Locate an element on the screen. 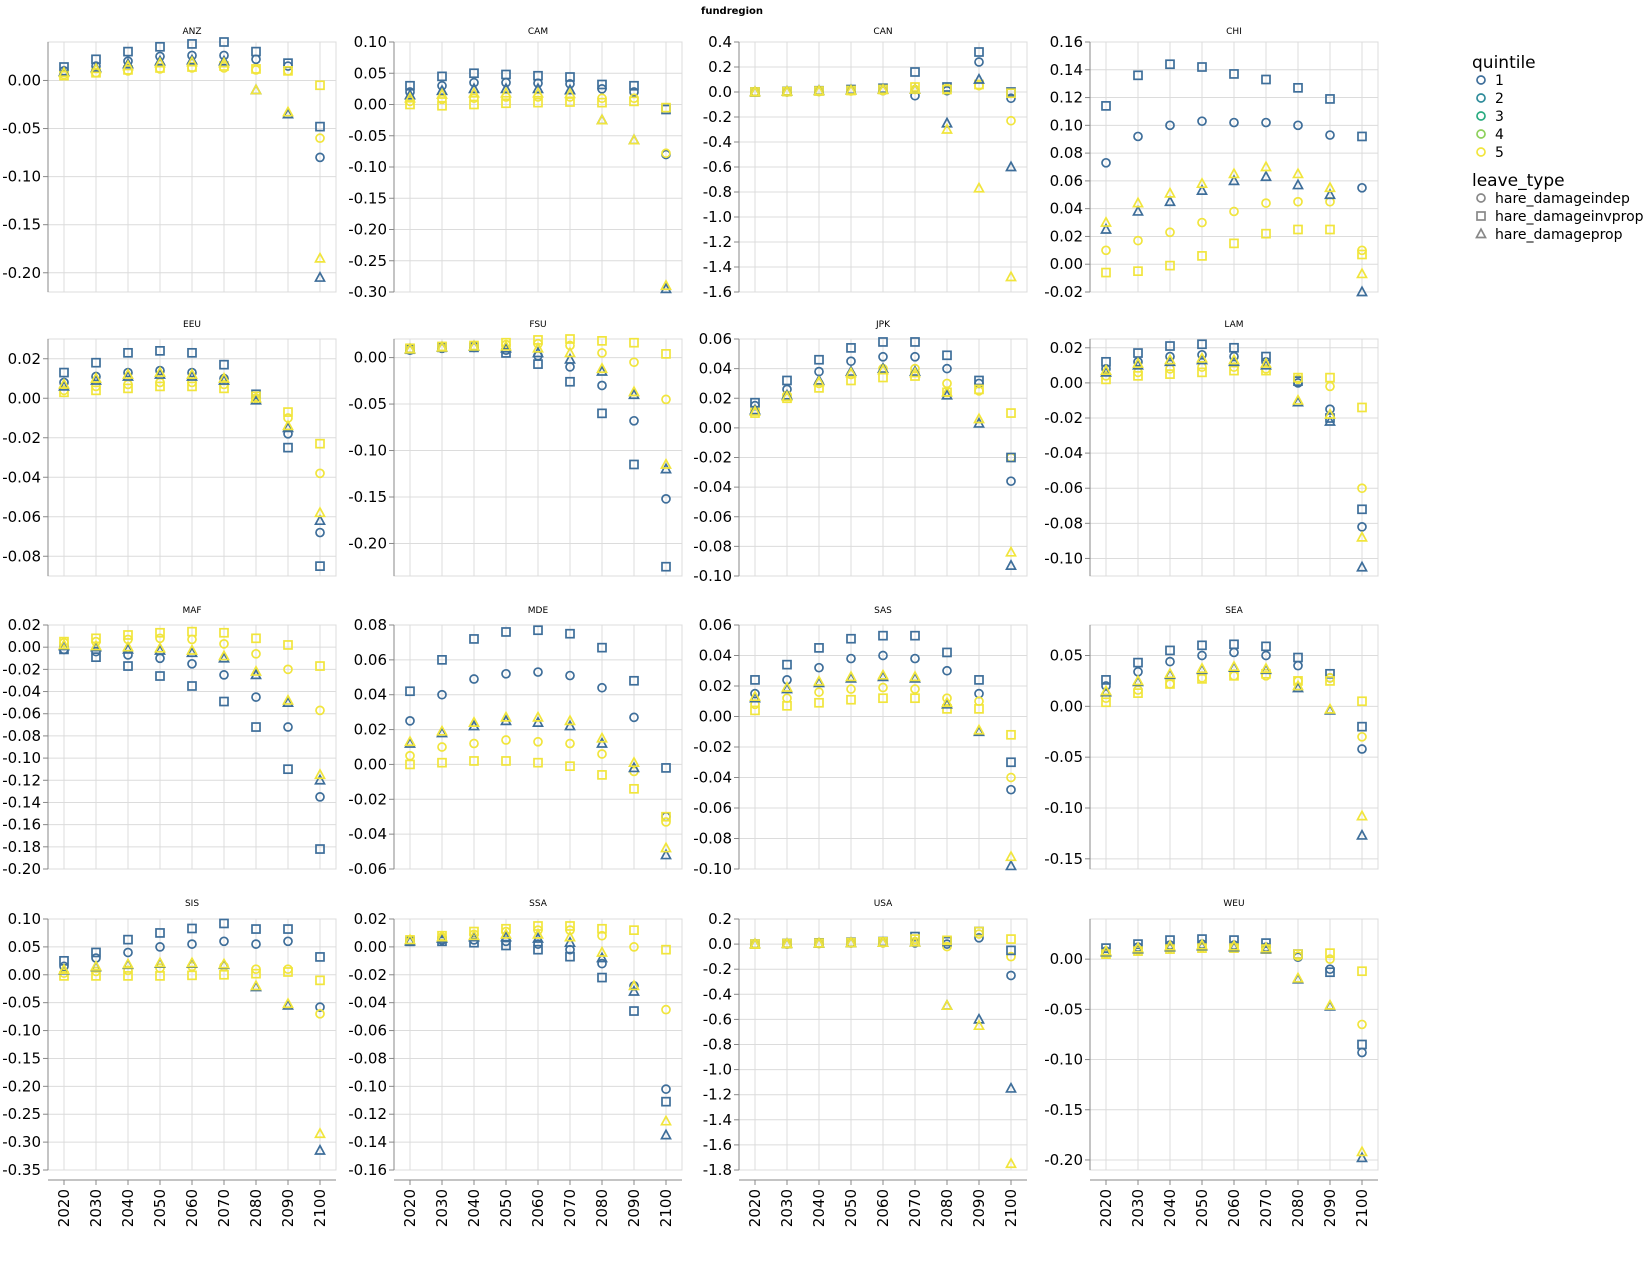 The width and height of the screenshot is (1646, 1286). y-tick-label: 0.04 is located at coordinates (715, 369).